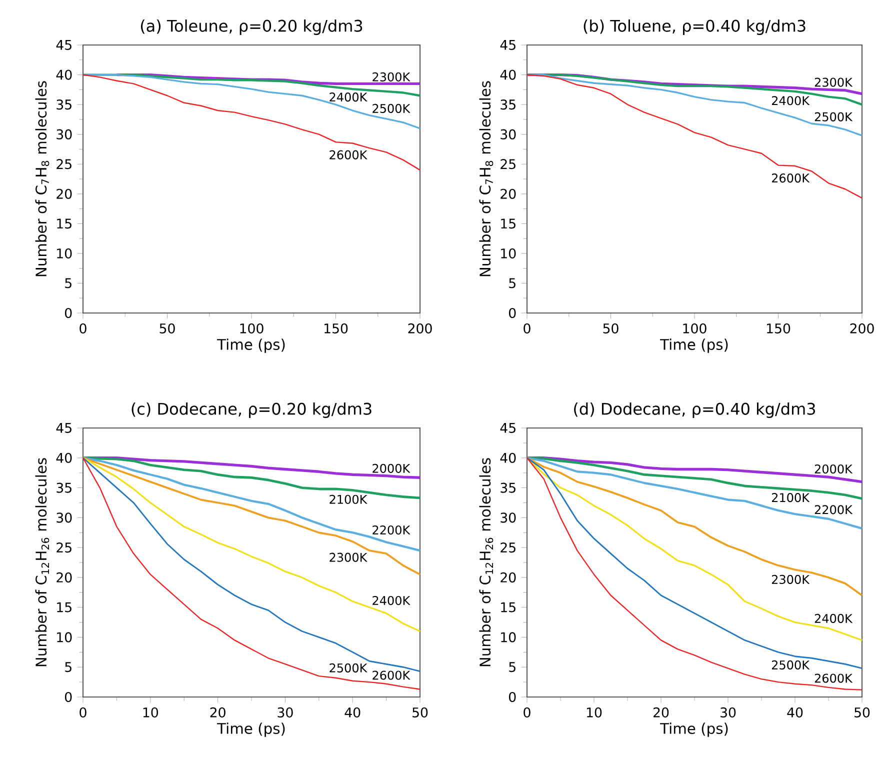 The width and height of the screenshot is (880, 757). Describe the element at coordinates (695, 410) in the screenshot. I see `chart-title: (d) Dodecane, ρ=0.40 kg/dm3` at that location.